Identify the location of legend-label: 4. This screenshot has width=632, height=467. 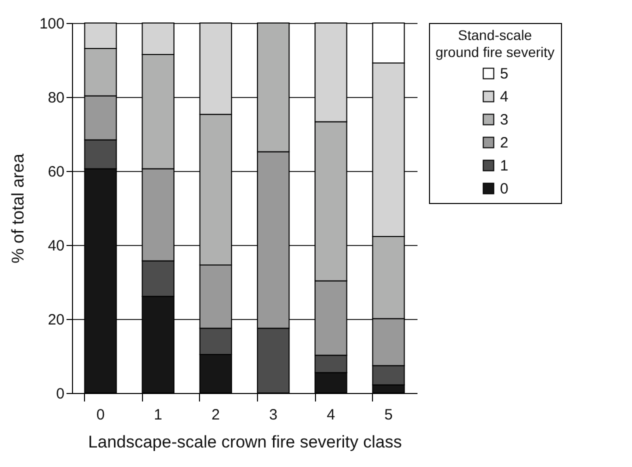
(504, 97).